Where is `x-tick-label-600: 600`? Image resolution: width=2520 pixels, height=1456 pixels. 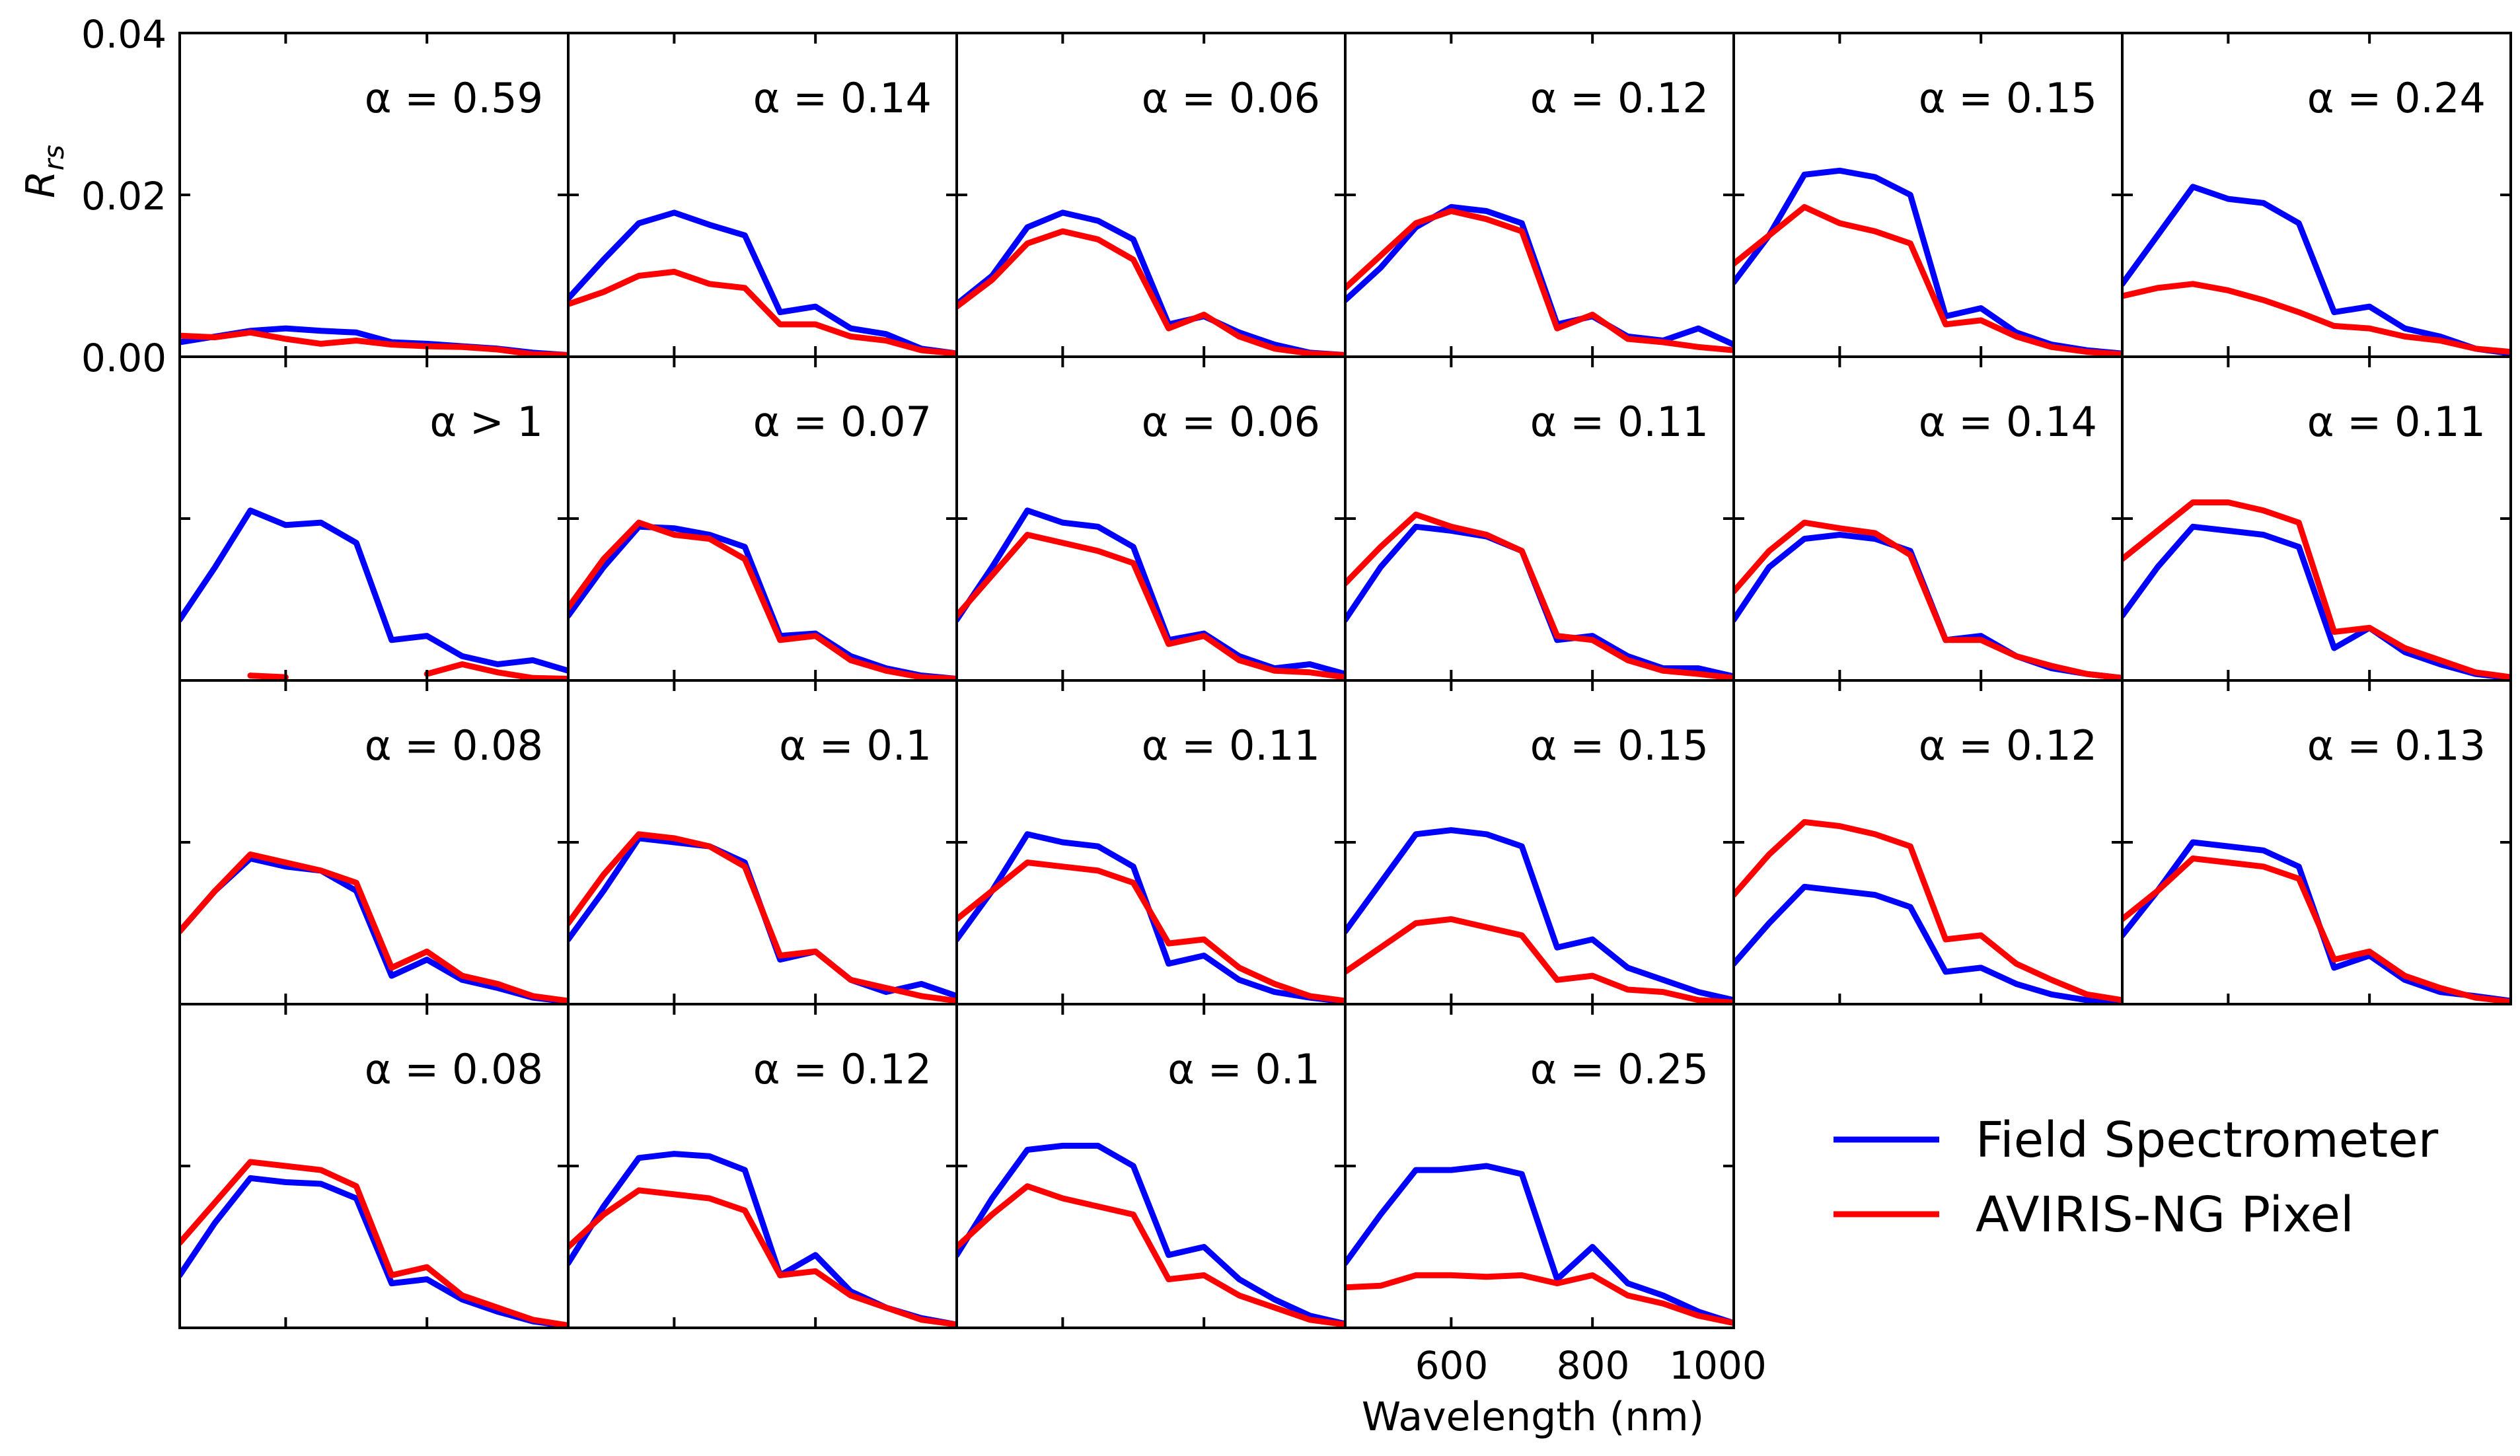 x-tick-label-600: 600 is located at coordinates (1452, 1365).